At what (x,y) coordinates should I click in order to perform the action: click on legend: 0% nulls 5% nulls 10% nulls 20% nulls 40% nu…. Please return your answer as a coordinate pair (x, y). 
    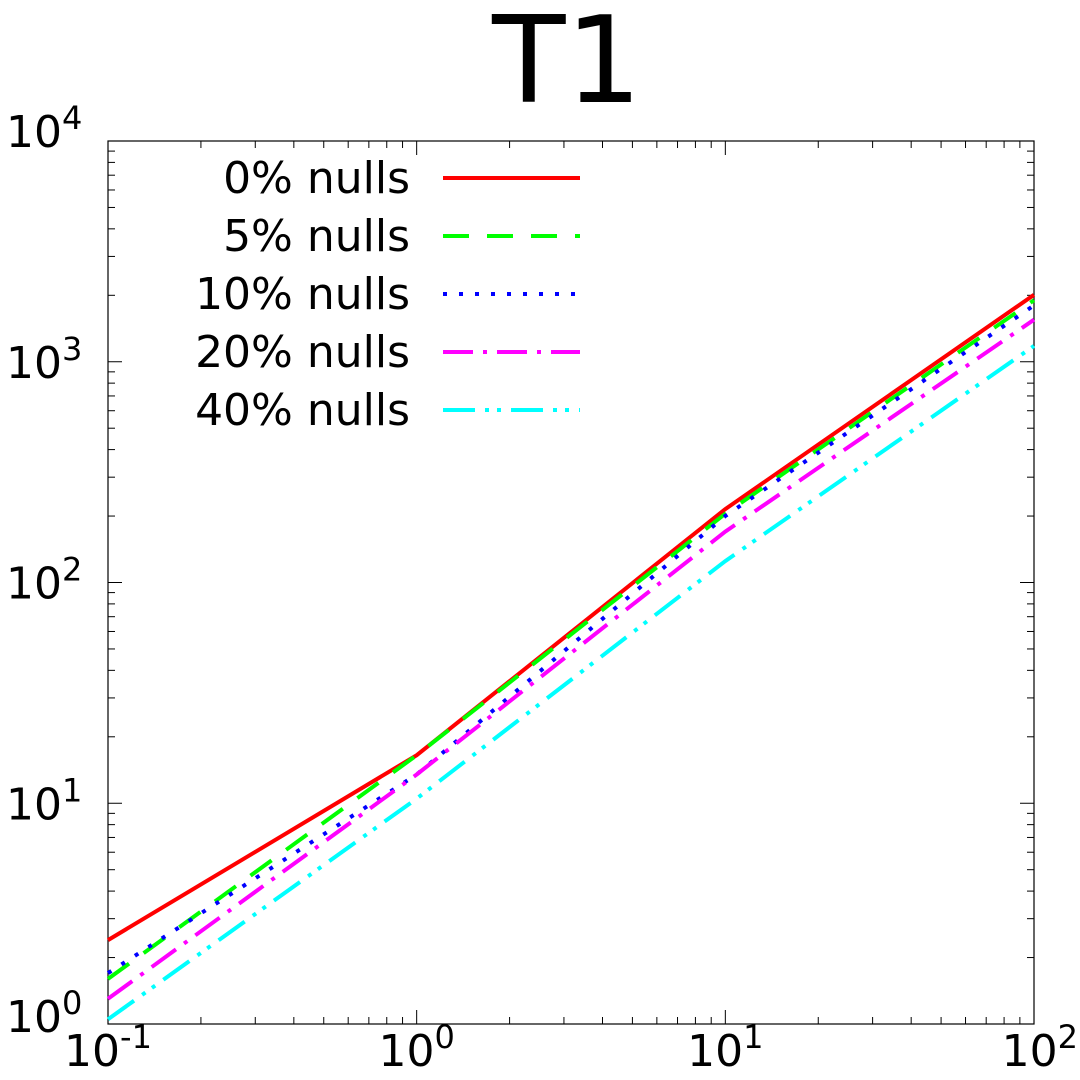
    Looking at the image, I should click on (387, 294).